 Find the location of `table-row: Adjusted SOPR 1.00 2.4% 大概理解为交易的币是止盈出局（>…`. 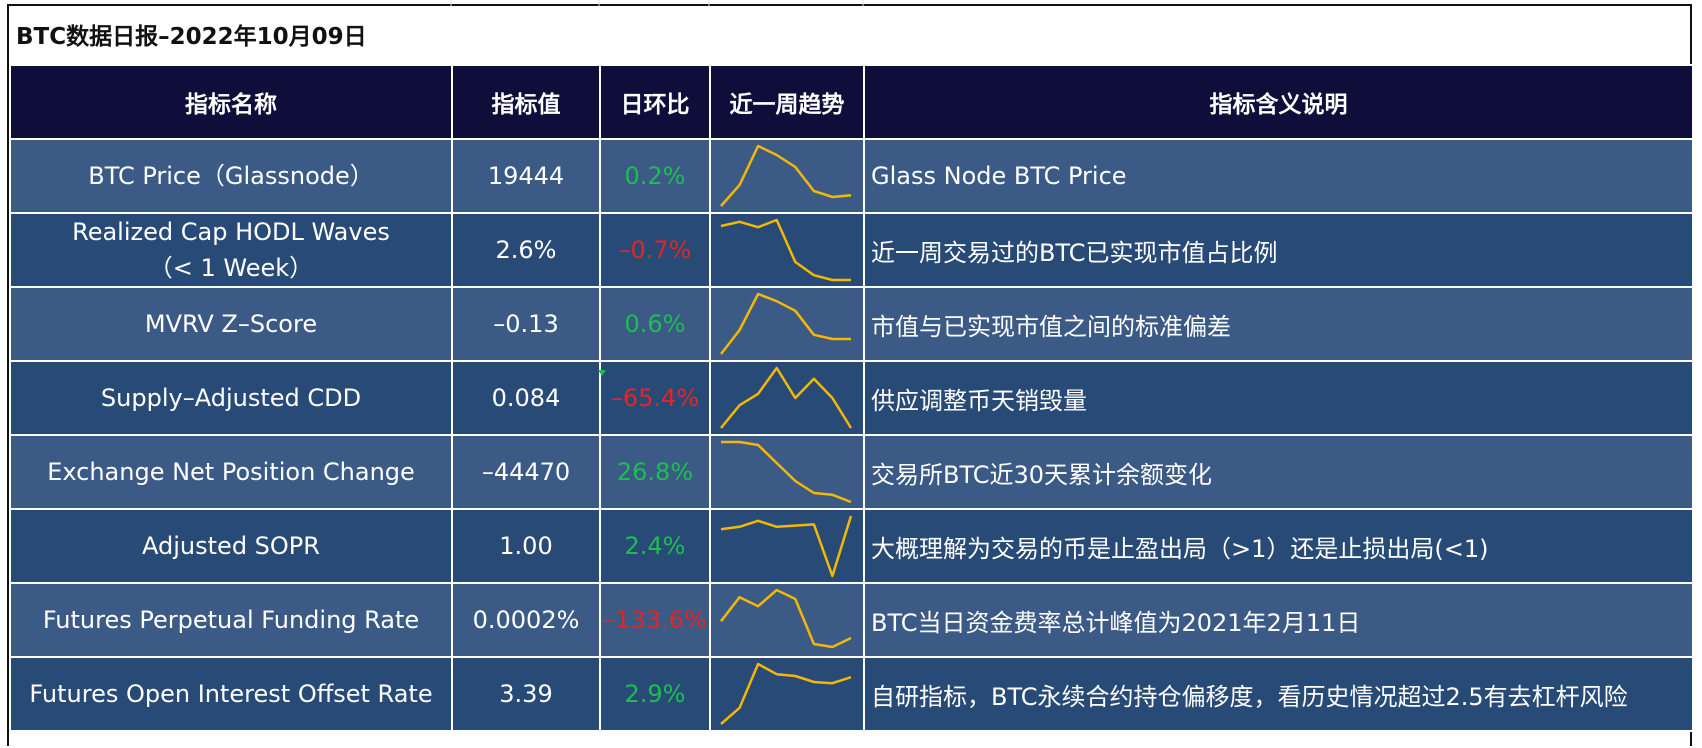

table-row: Adjusted SOPR 1.00 2.4% 大概理解为交易的币是止盈出局（>… is located at coordinates (851, 546).